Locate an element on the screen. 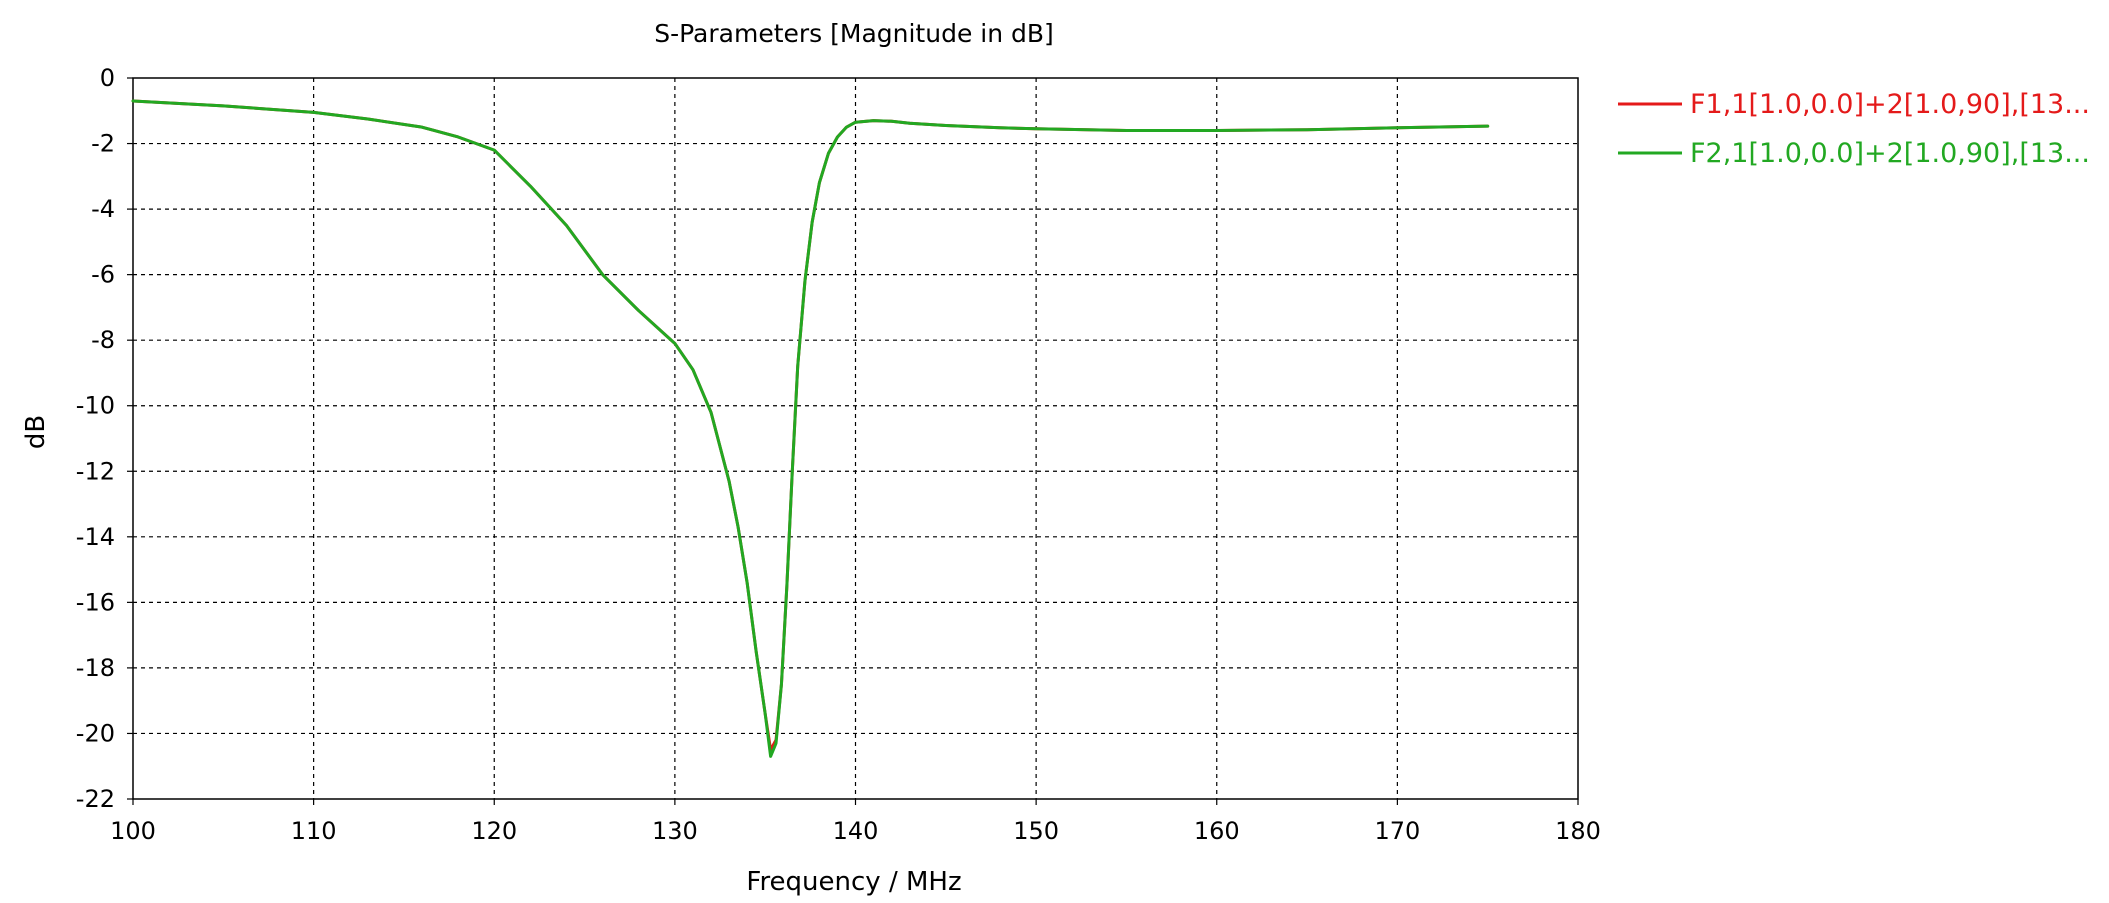 This screenshot has width=2109, height=903. y-tick-label: -2 is located at coordinates (103, 144).